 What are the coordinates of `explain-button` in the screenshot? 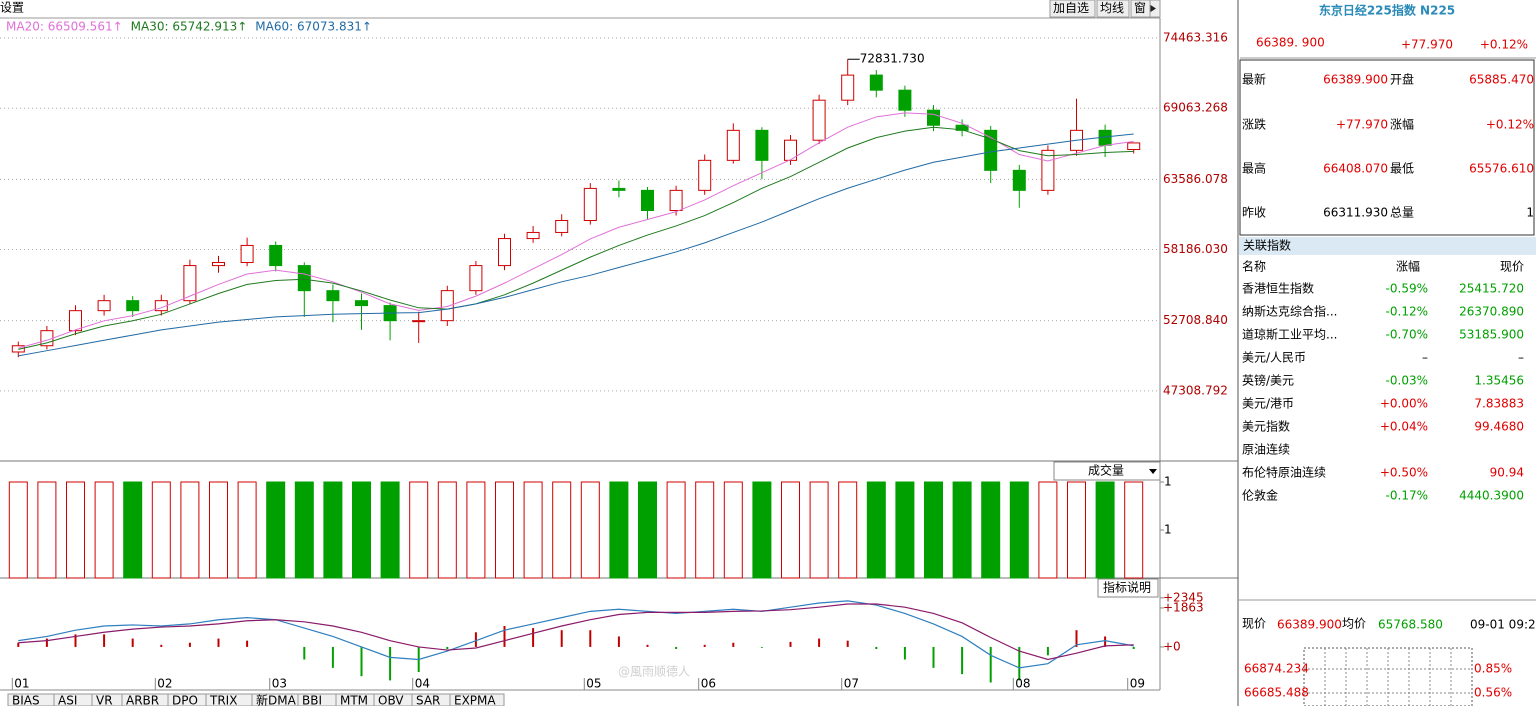 It's located at (1128, 588).